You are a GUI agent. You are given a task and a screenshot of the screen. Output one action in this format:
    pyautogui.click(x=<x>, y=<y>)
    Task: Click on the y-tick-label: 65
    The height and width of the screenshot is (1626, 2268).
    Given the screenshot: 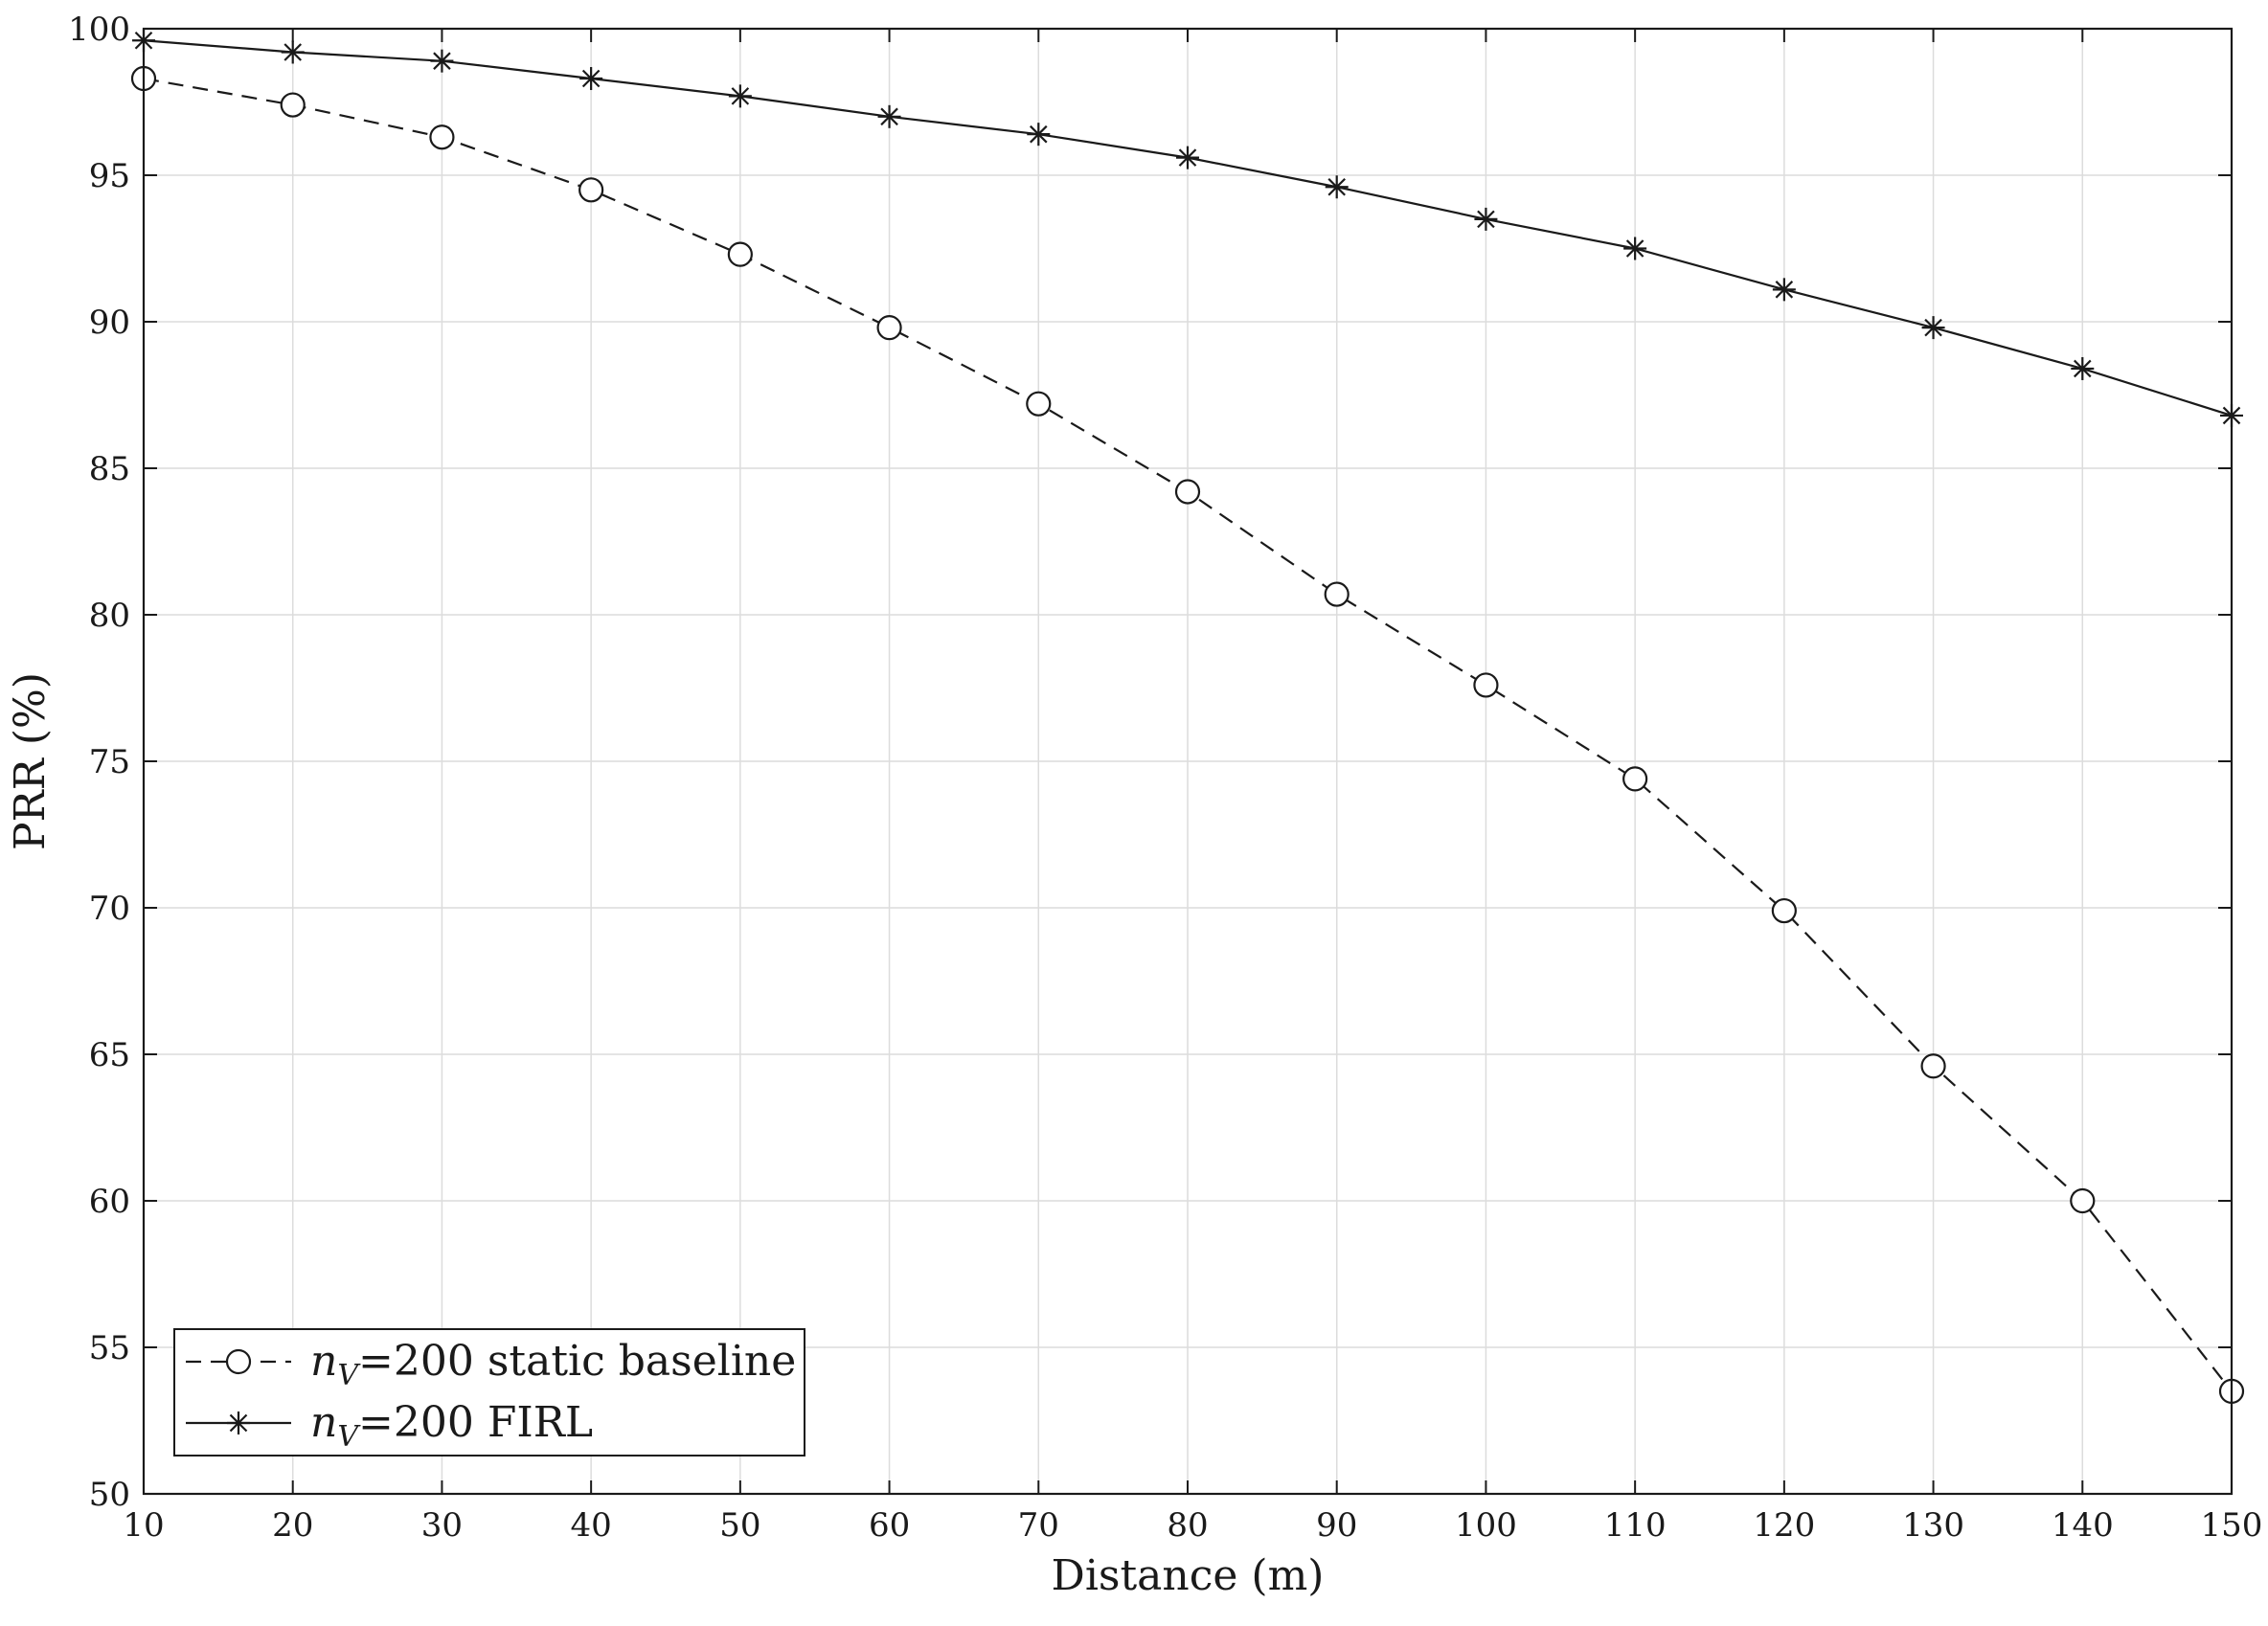 What is the action you would take?
    pyautogui.click(x=109, y=1055)
    